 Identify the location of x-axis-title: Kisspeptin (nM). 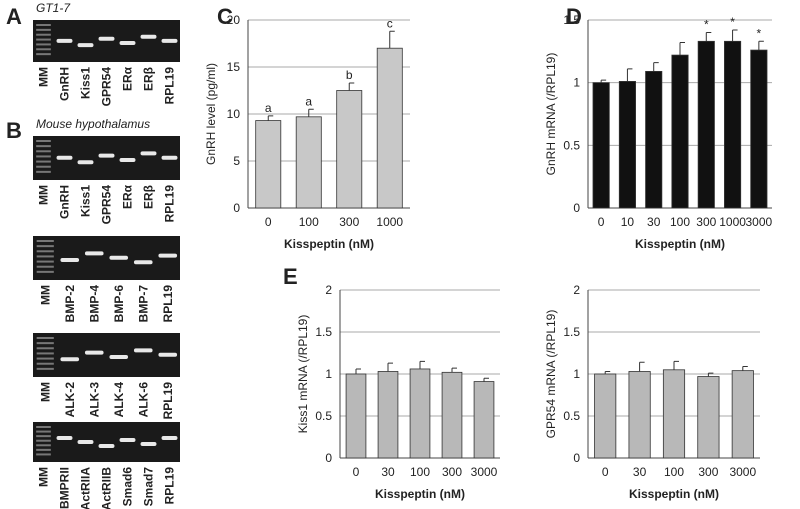
(420, 494).